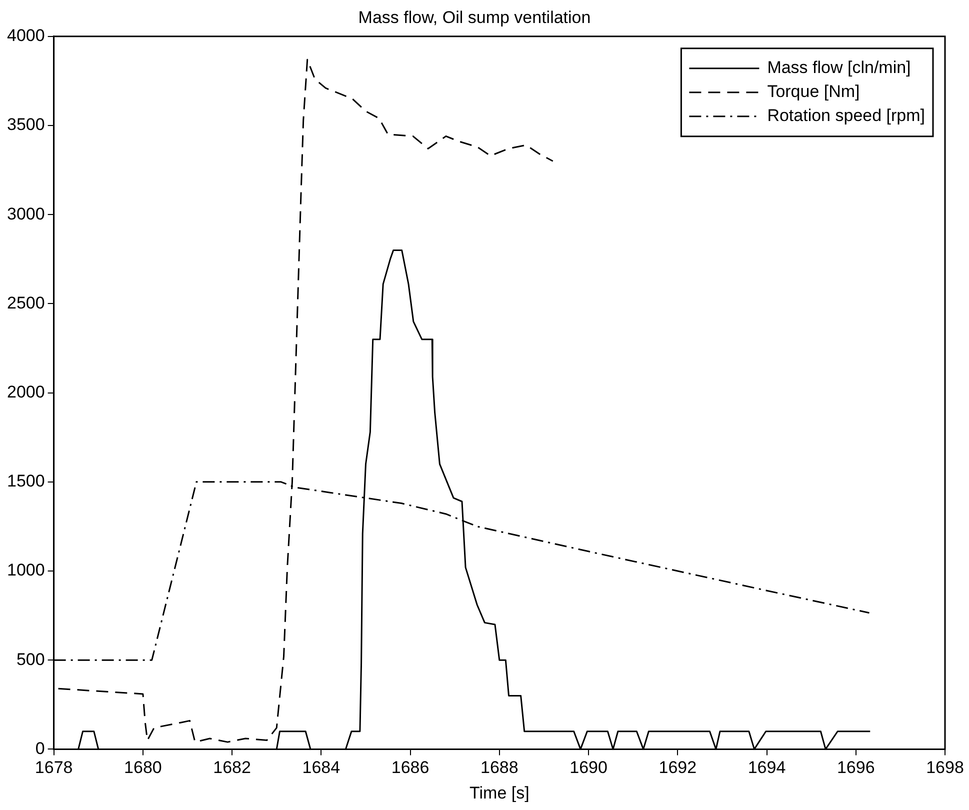 Image resolution: width=969 pixels, height=810 pixels. What do you see at coordinates (25, 124) in the screenshot?
I see `y-tick-label: 3500` at bounding box center [25, 124].